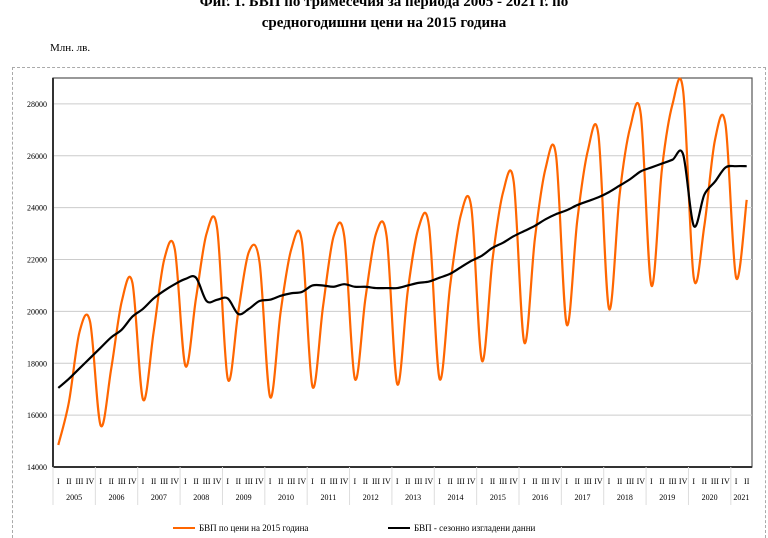  I want to click on legend-item-orange: БВП по цени на 2015 година, so click(240, 528).